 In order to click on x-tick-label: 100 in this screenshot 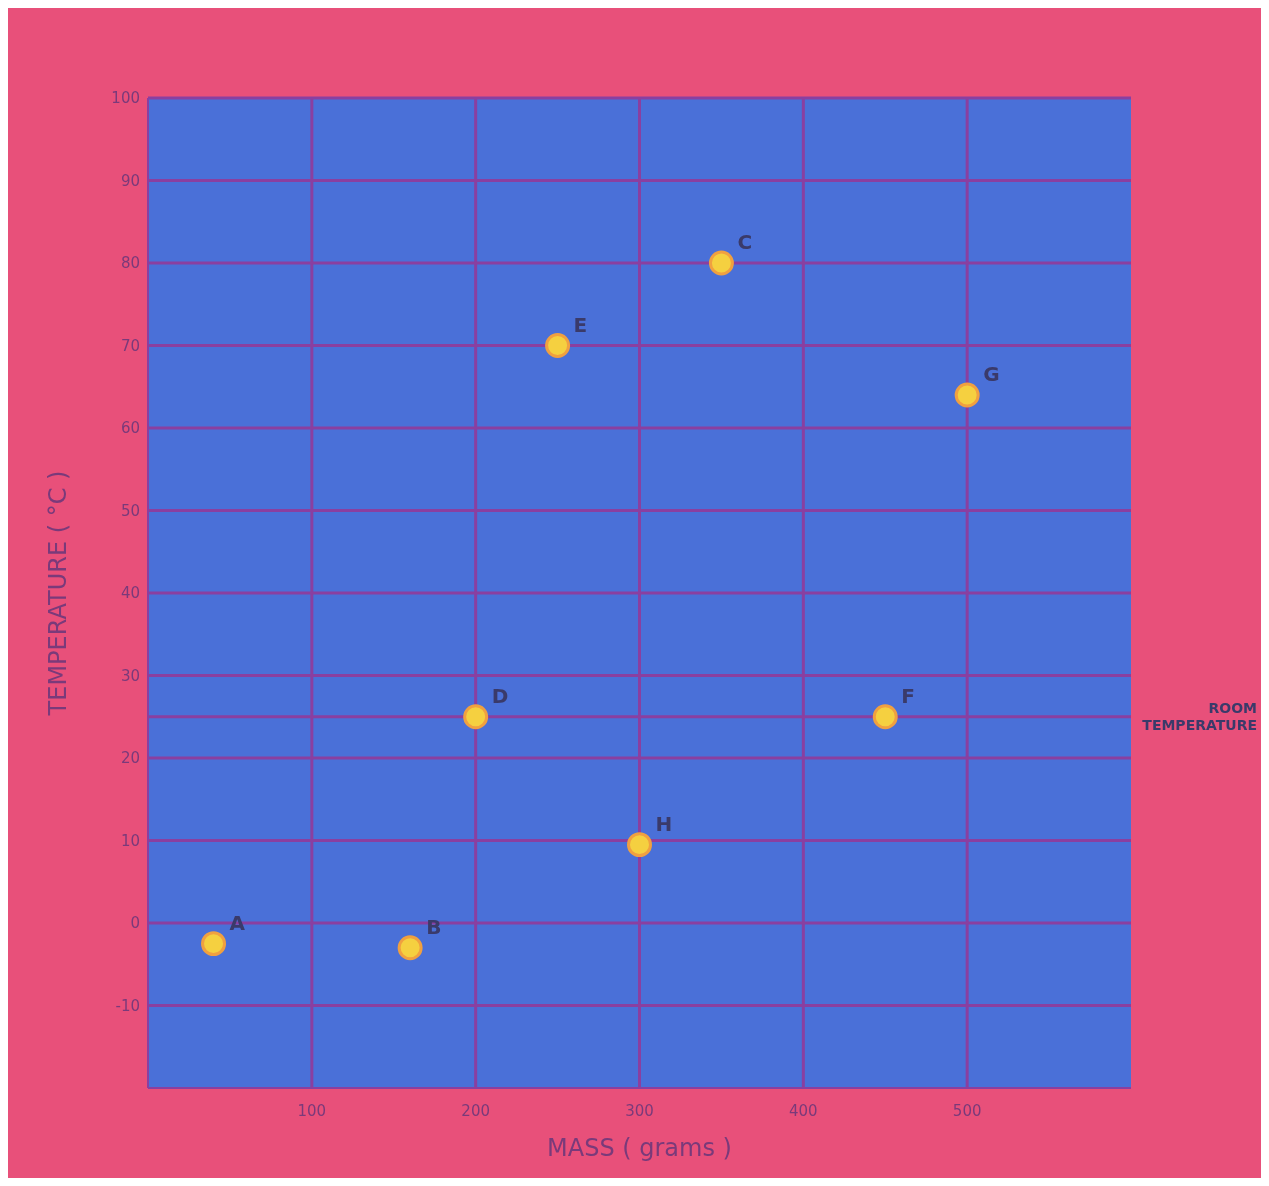, I will do `click(312, 1111)`.